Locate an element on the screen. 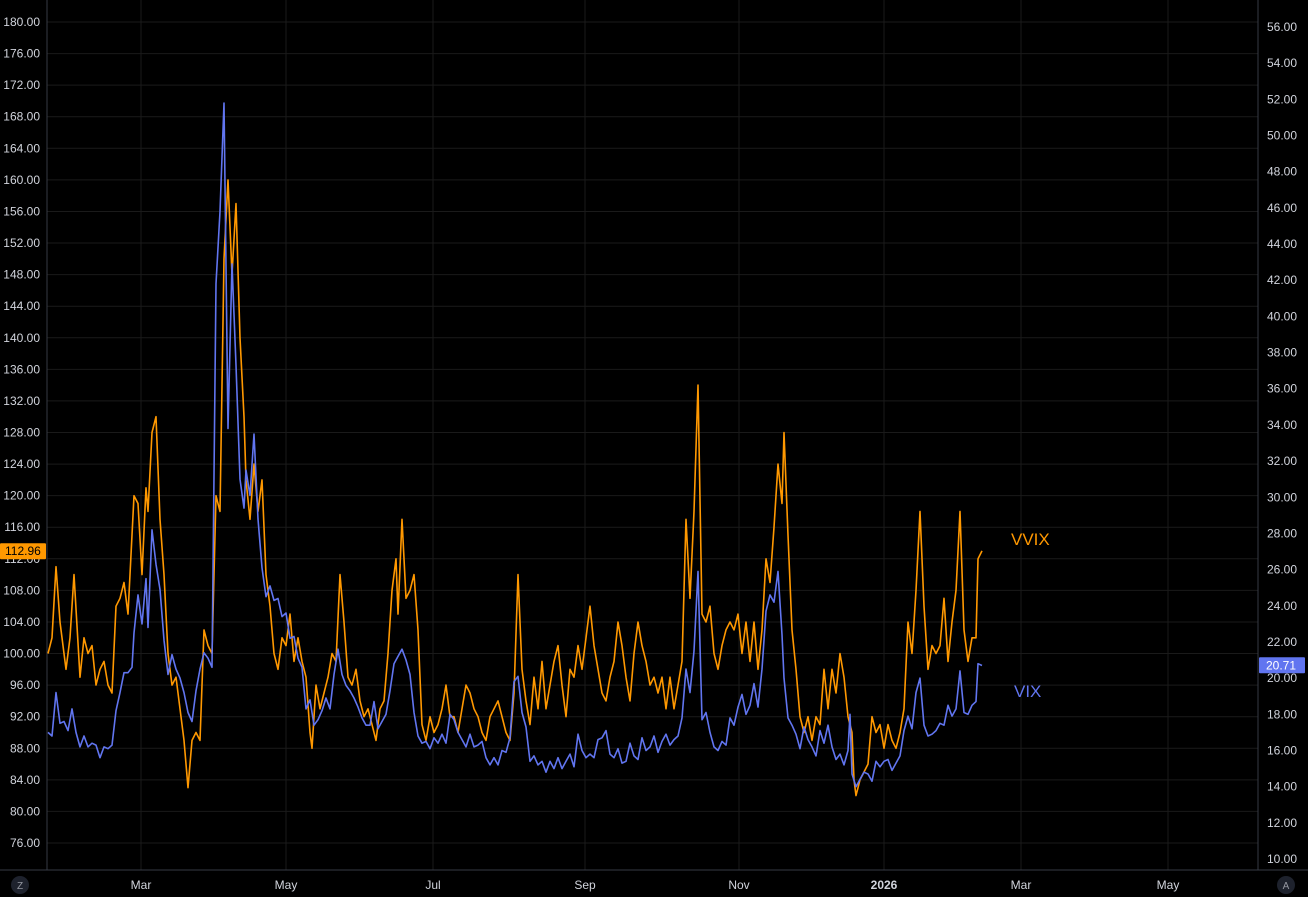 This screenshot has height=897, width=1308. corner-button-left: Z is located at coordinates (20, 885).